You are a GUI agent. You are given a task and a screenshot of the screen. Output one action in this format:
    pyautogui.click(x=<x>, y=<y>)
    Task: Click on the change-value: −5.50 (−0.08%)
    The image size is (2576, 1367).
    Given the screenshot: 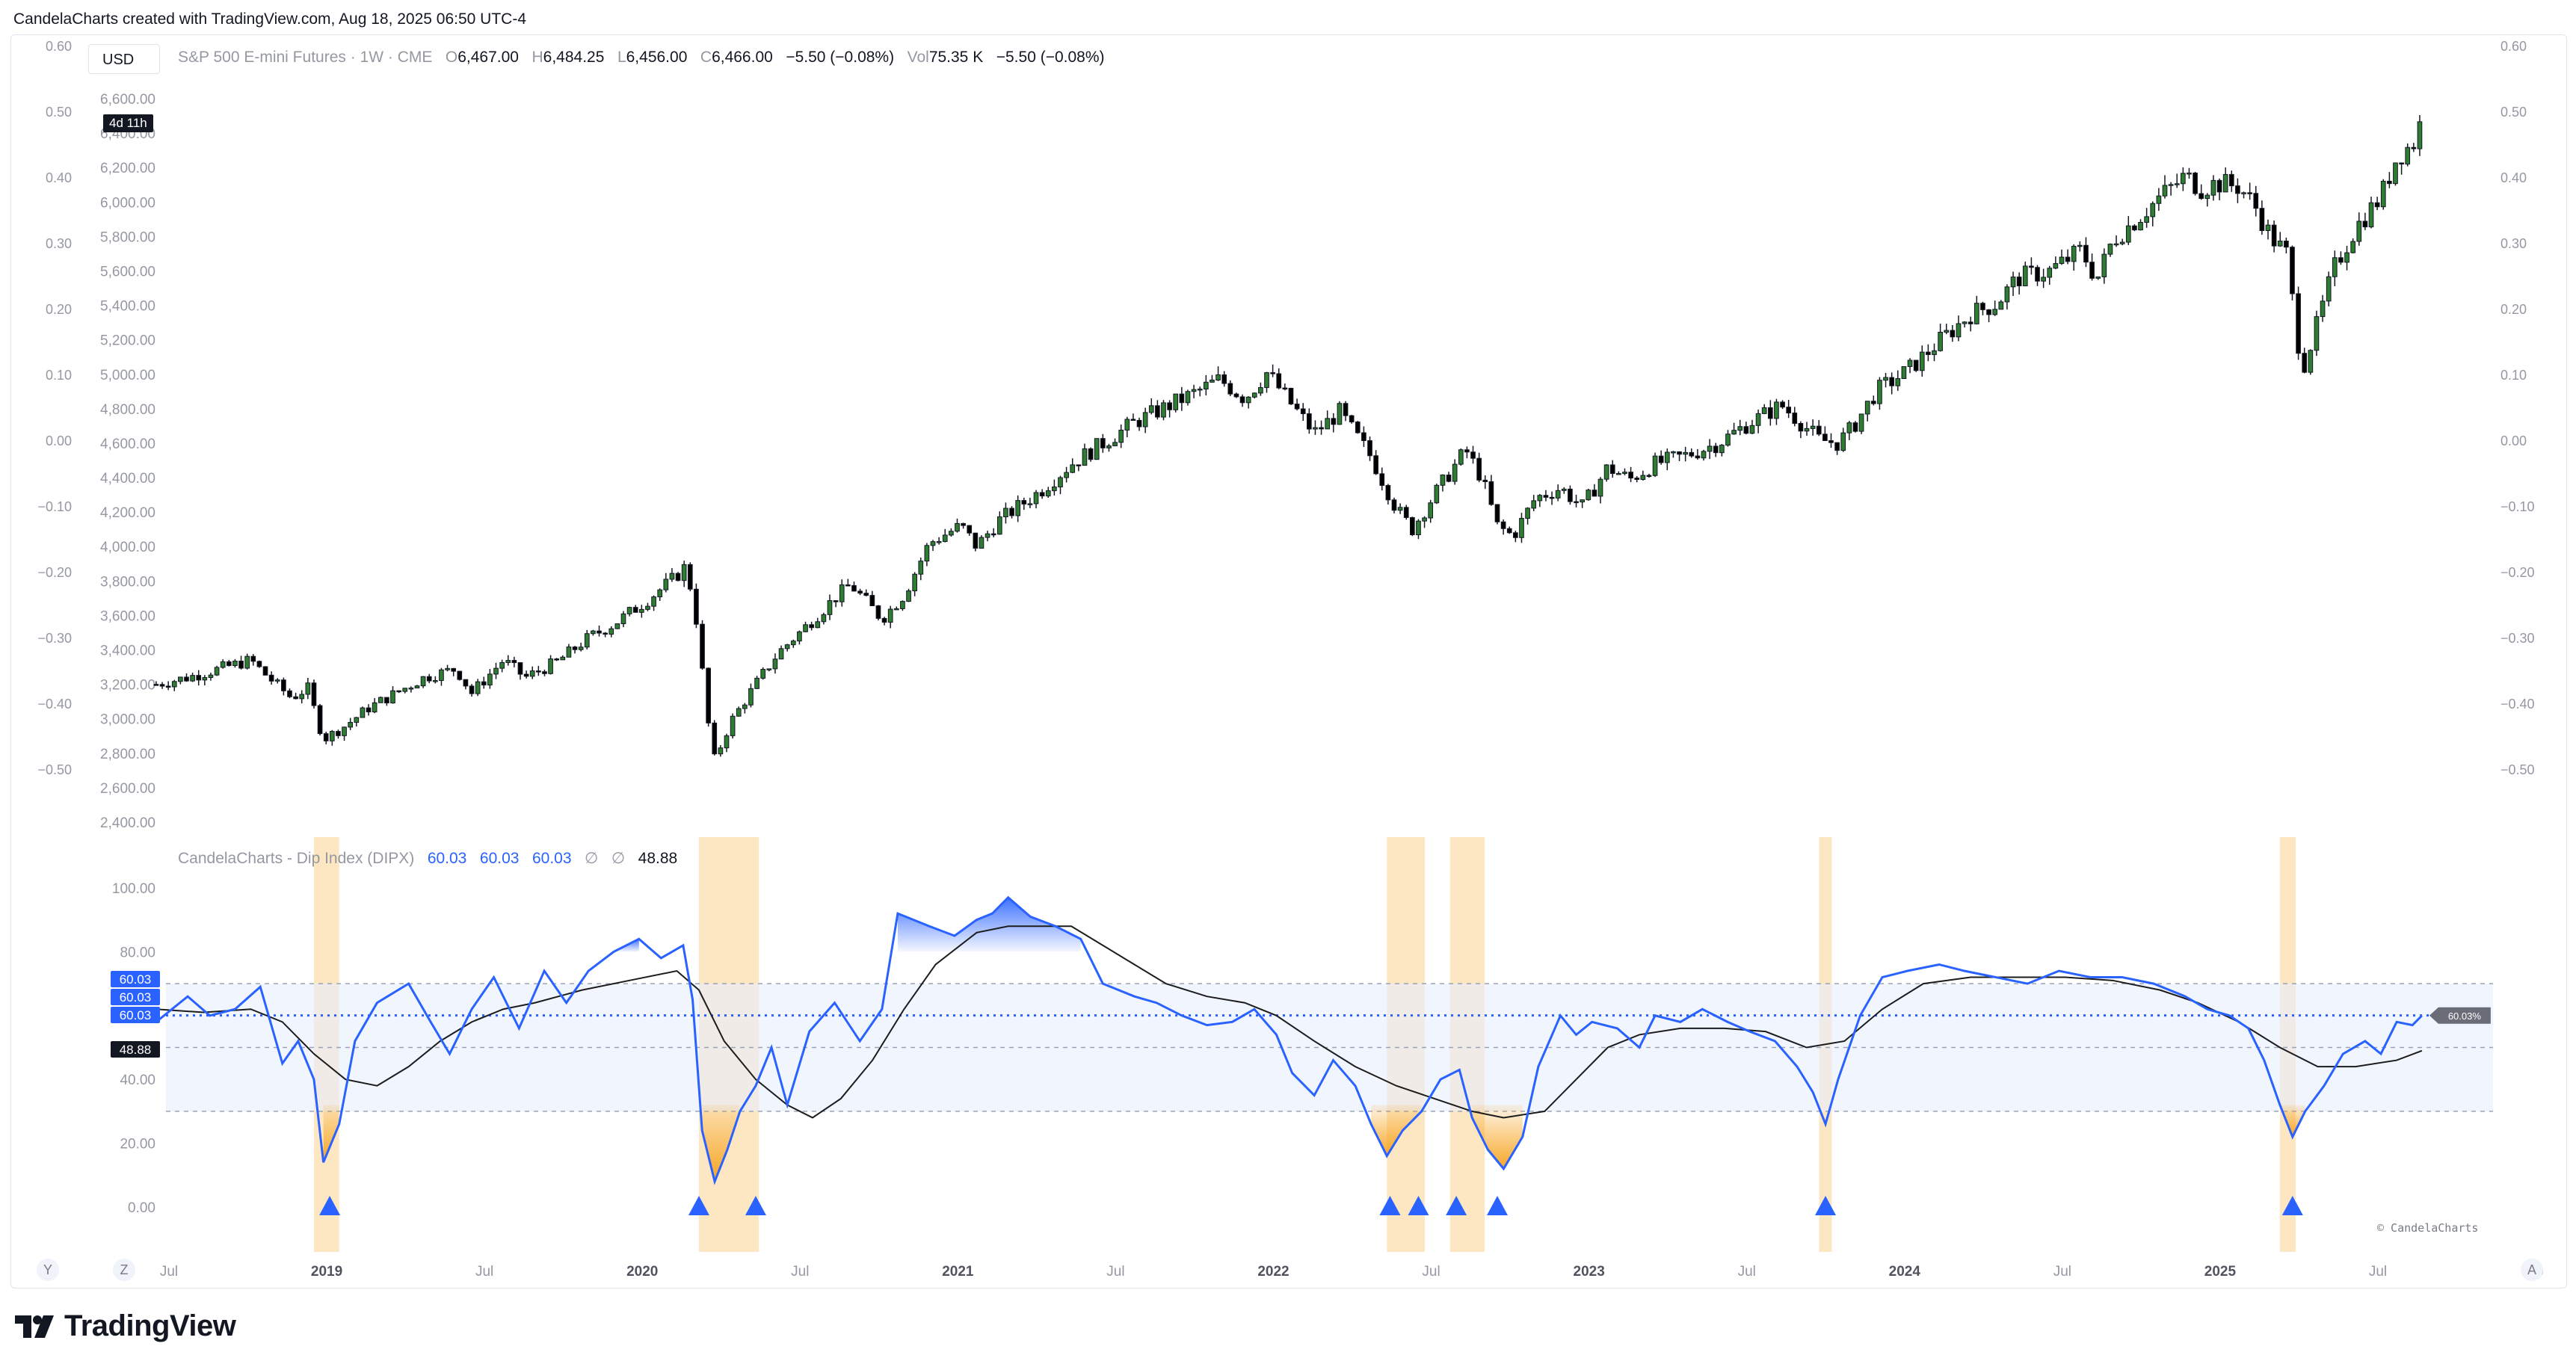 What is the action you would take?
    pyautogui.click(x=840, y=57)
    